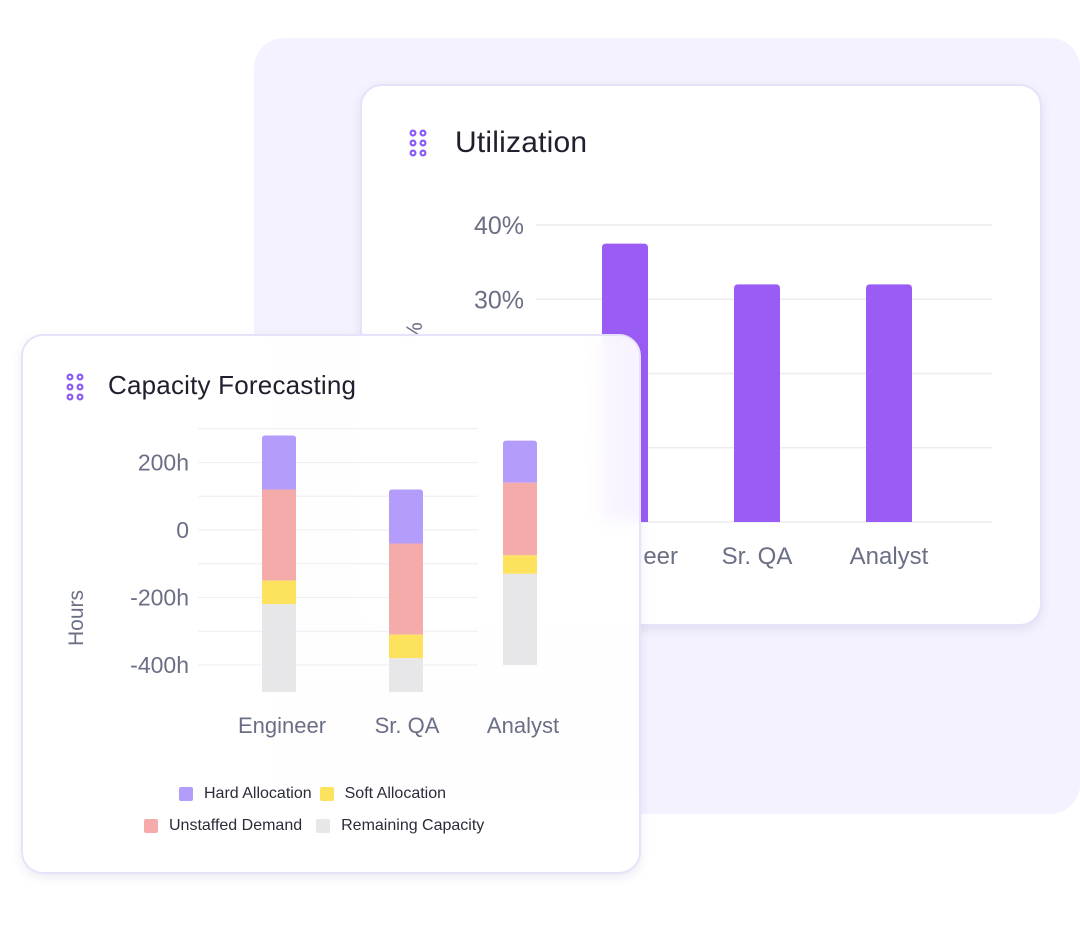 Image resolution: width=1080 pixels, height=933 pixels. I want to click on y-tick-label: 40%, so click(499, 226).